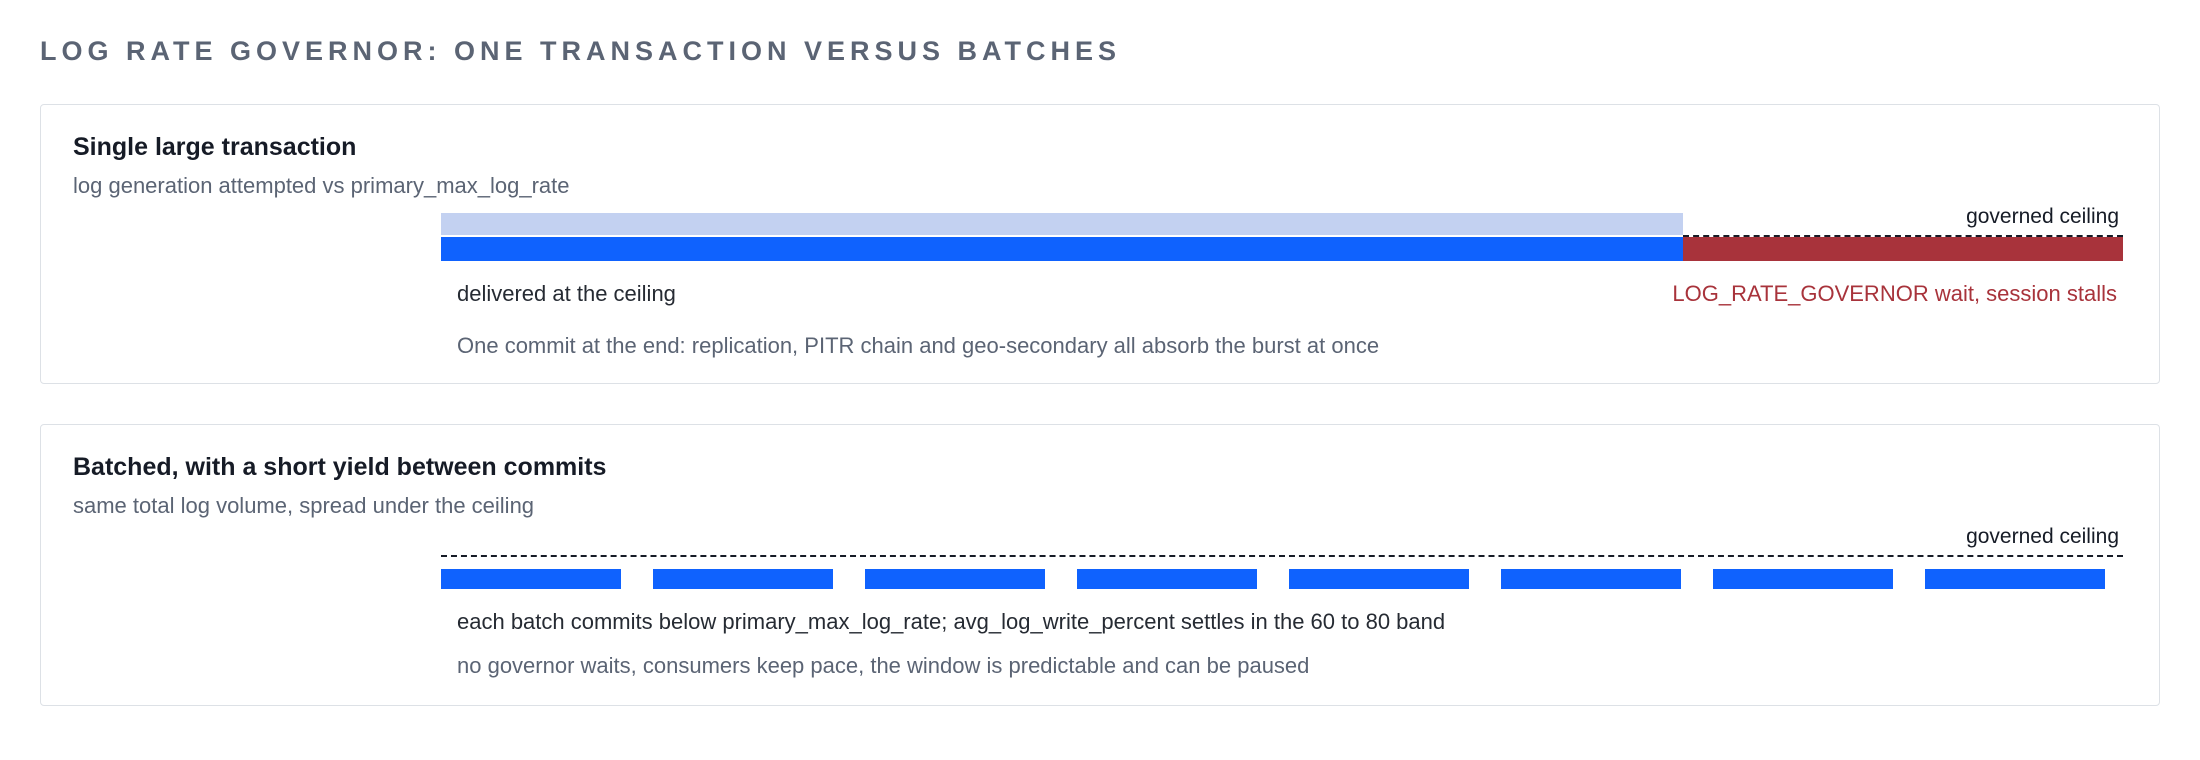  What do you see at coordinates (2042, 216) in the screenshot?
I see `single-ceiling-label: governed ceiling` at bounding box center [2042, 216].